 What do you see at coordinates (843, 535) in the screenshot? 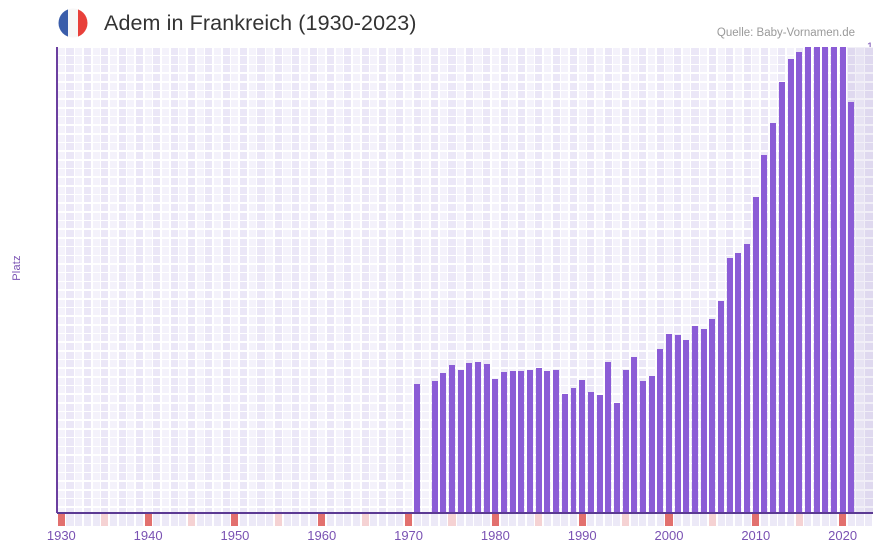
I see `x-axis-tick-label: 2020` at bounding box center [843, 535].